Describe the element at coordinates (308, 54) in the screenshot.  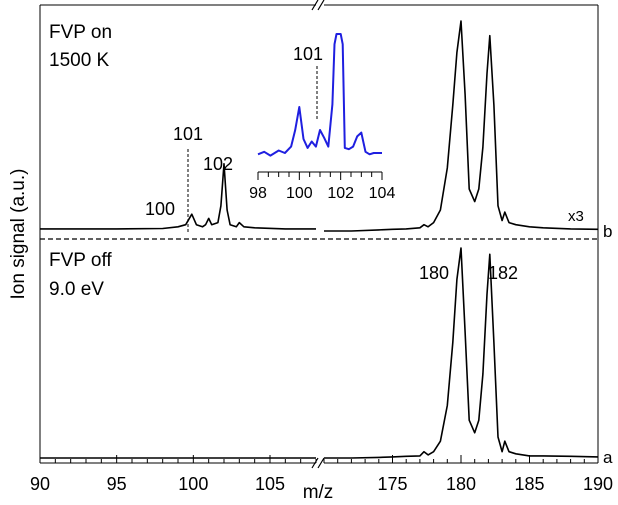
I see `inset-marker-label: 101` at that location.